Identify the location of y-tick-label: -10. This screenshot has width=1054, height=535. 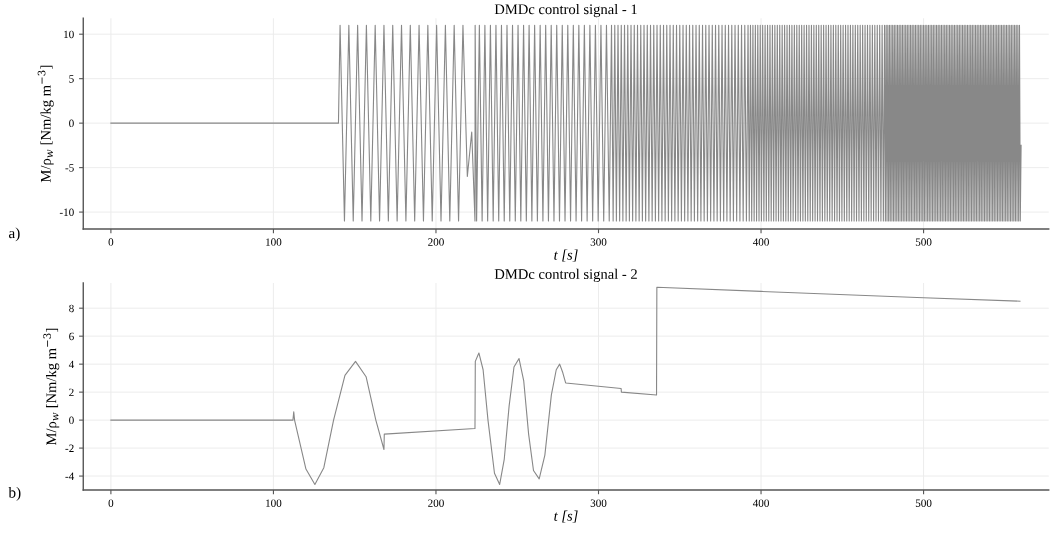
(66, 212).